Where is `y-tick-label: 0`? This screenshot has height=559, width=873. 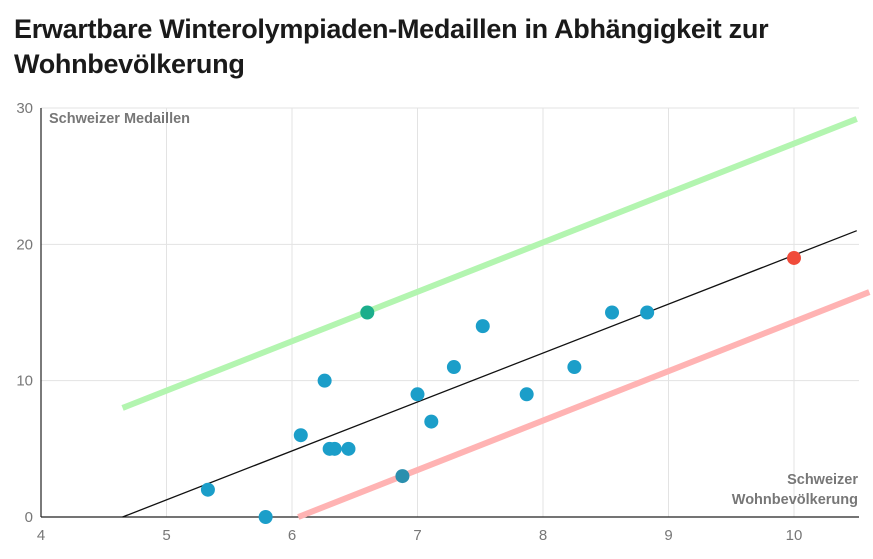 y-tick-label: 0 is located at coordinates (29, 517).